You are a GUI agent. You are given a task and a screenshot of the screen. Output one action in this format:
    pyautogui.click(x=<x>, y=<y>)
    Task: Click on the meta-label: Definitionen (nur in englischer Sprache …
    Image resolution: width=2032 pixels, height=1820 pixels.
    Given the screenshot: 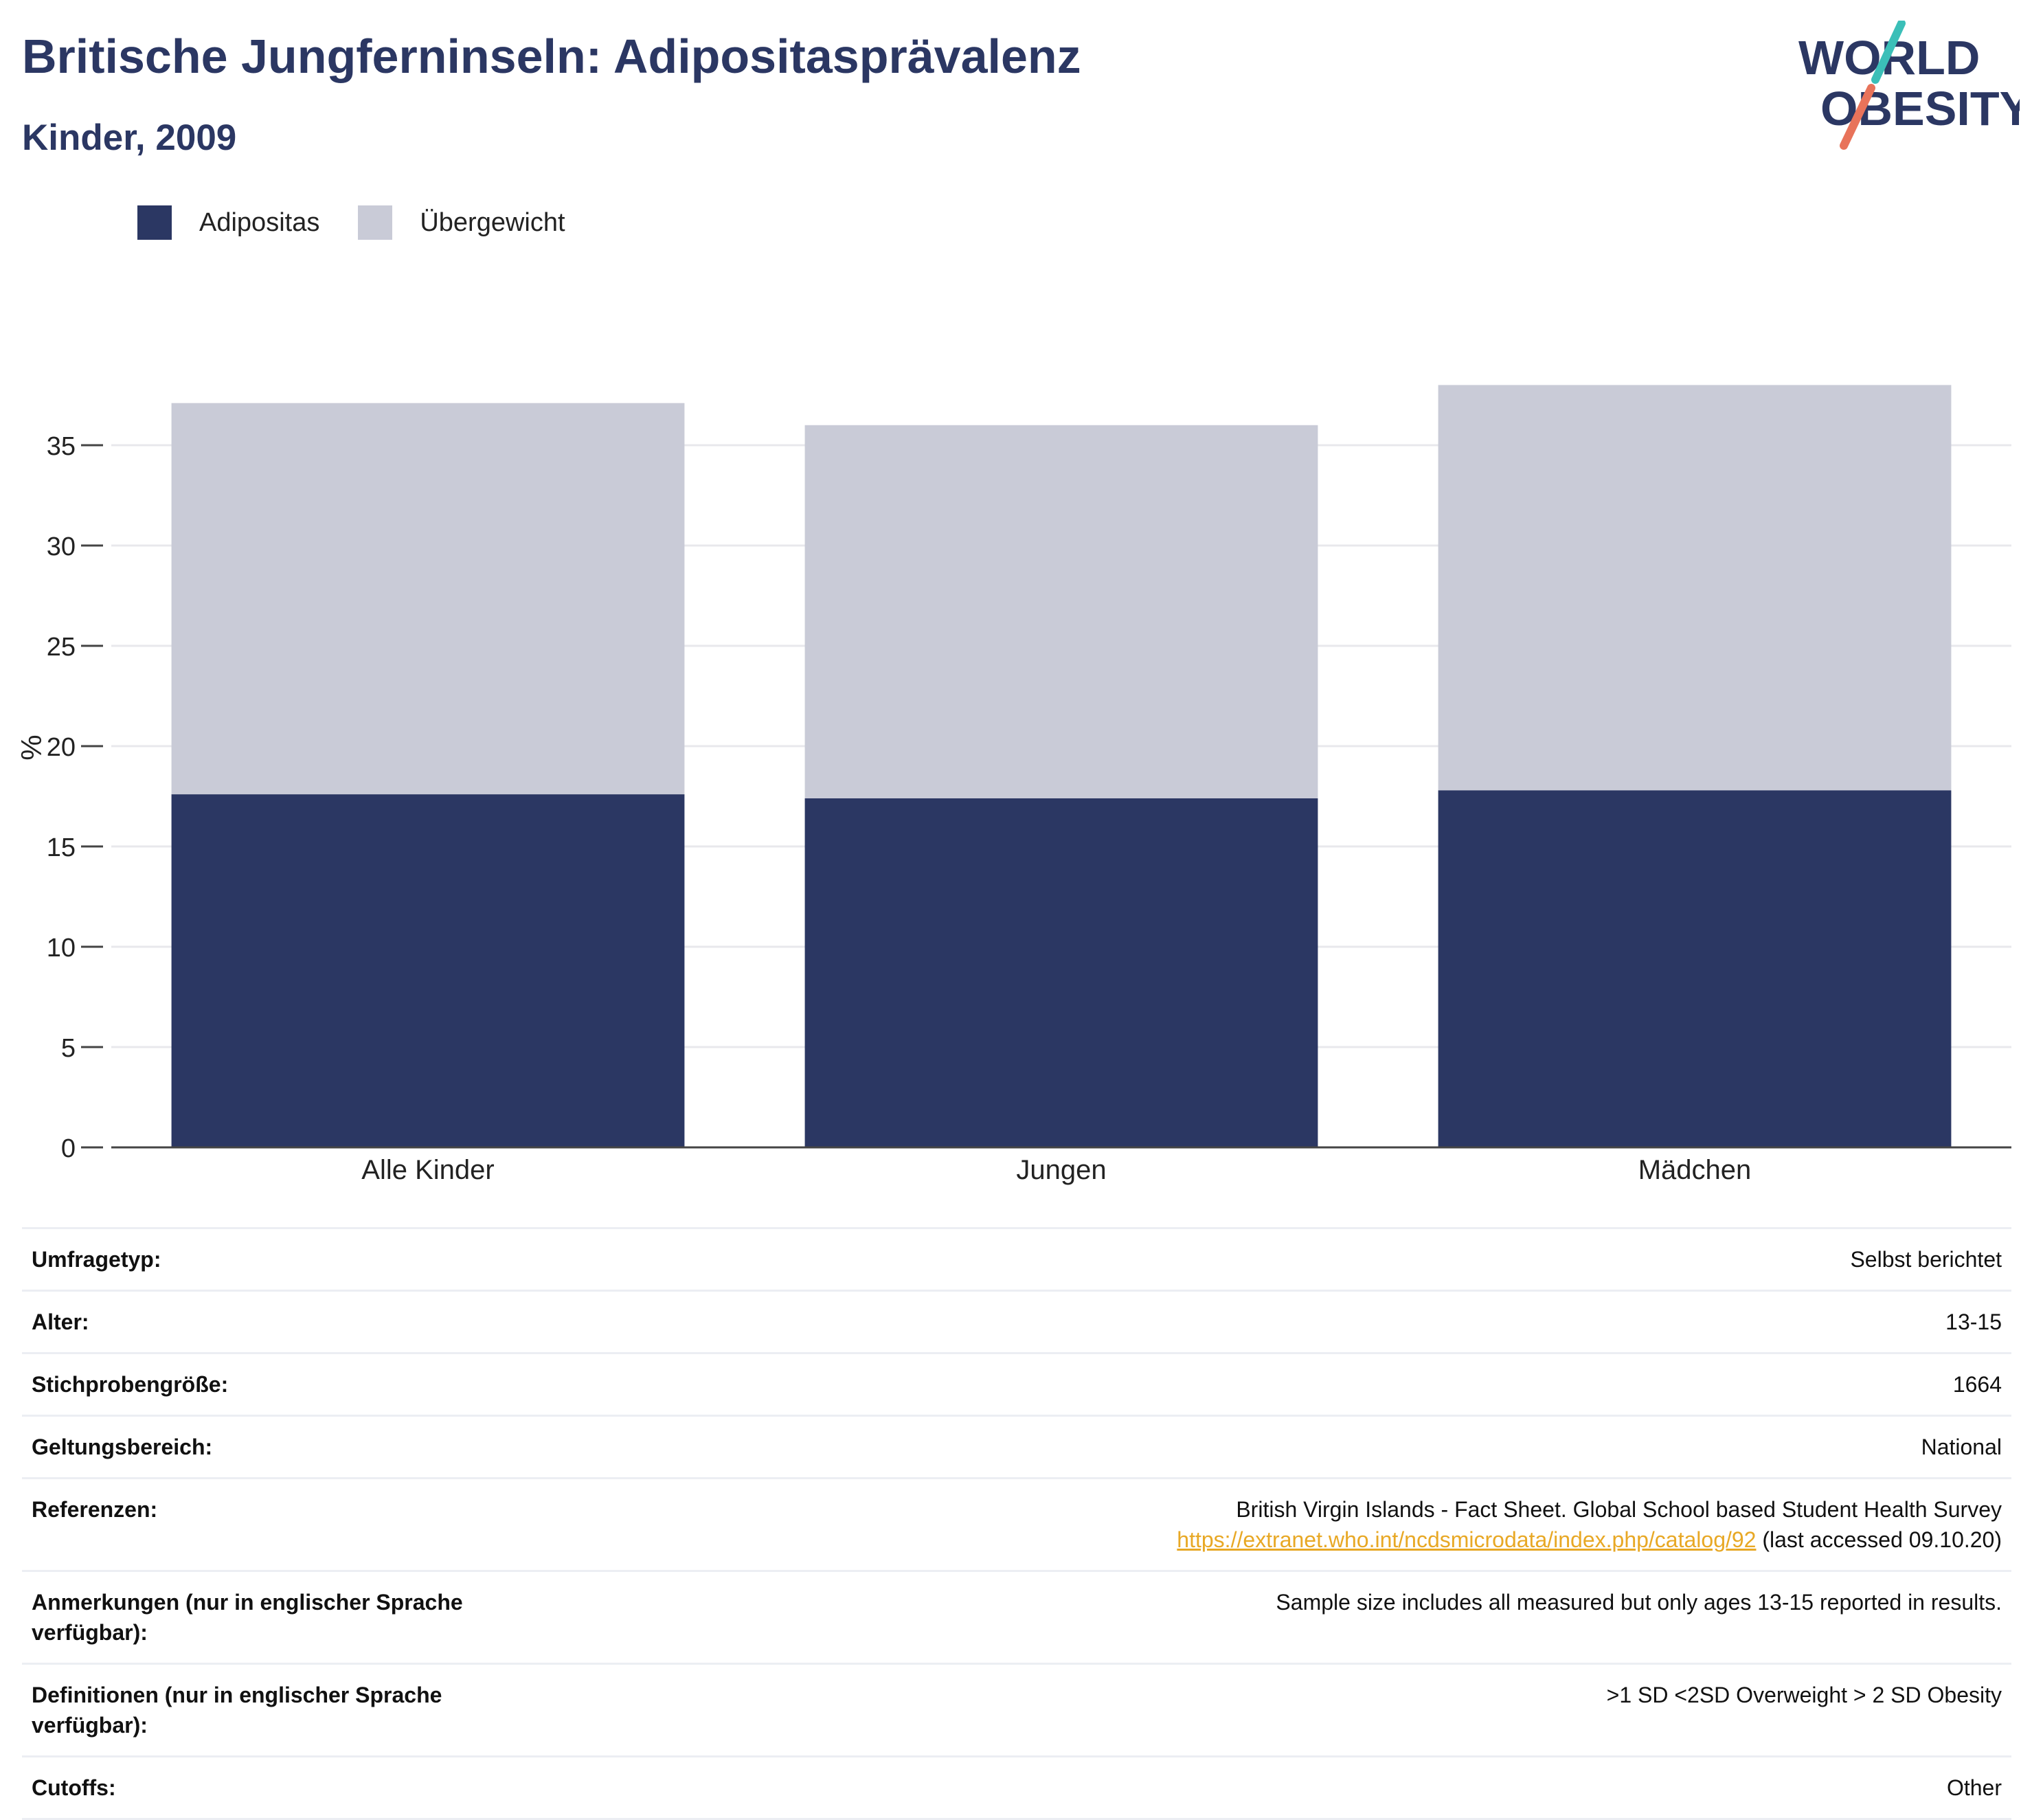 What is the action you would take?
    pyautogui.click(x=237, y=1710)
    